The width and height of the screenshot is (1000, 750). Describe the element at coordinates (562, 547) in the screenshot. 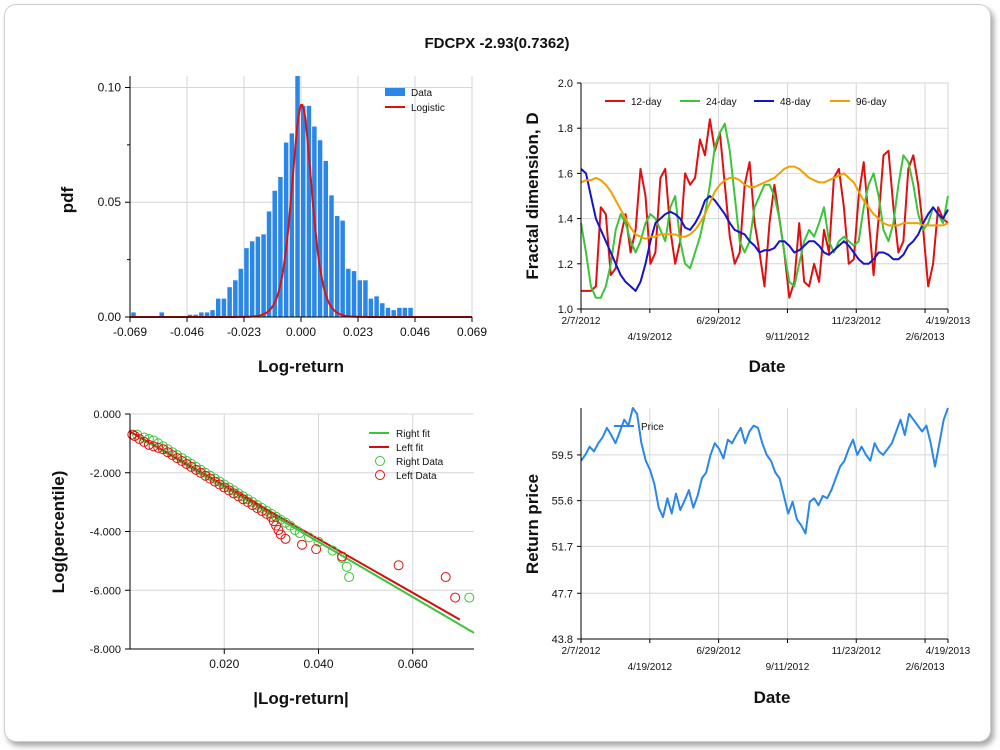

I see `y-tick-label: 51.7` at that location.